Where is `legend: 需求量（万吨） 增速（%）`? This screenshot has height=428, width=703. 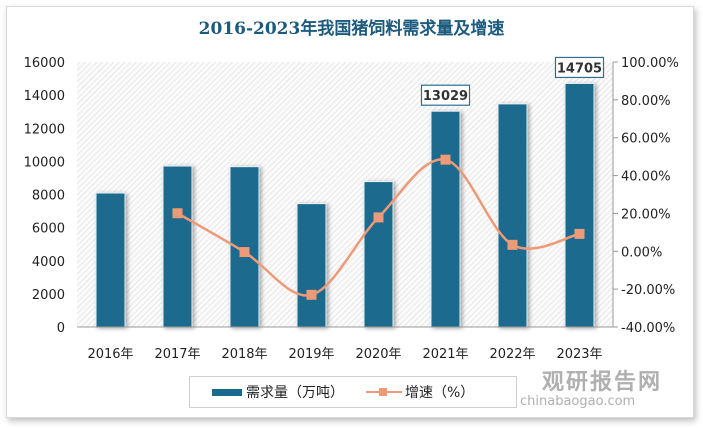
legend: 需求量（万吨） 增速（%） is located at coordinates (353, 392).